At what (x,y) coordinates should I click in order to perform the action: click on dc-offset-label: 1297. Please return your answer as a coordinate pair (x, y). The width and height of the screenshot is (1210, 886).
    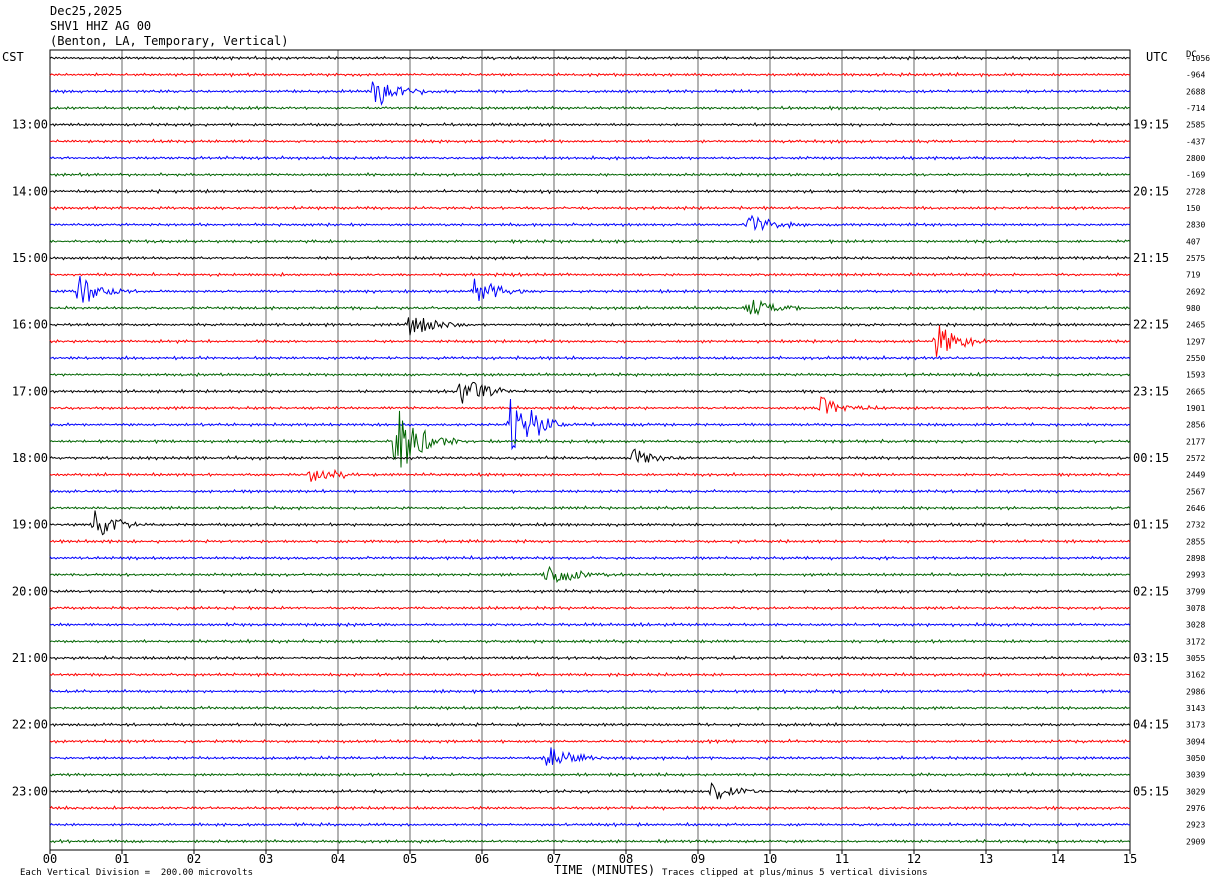
    Looking at the image, I should click on (1195, 341).